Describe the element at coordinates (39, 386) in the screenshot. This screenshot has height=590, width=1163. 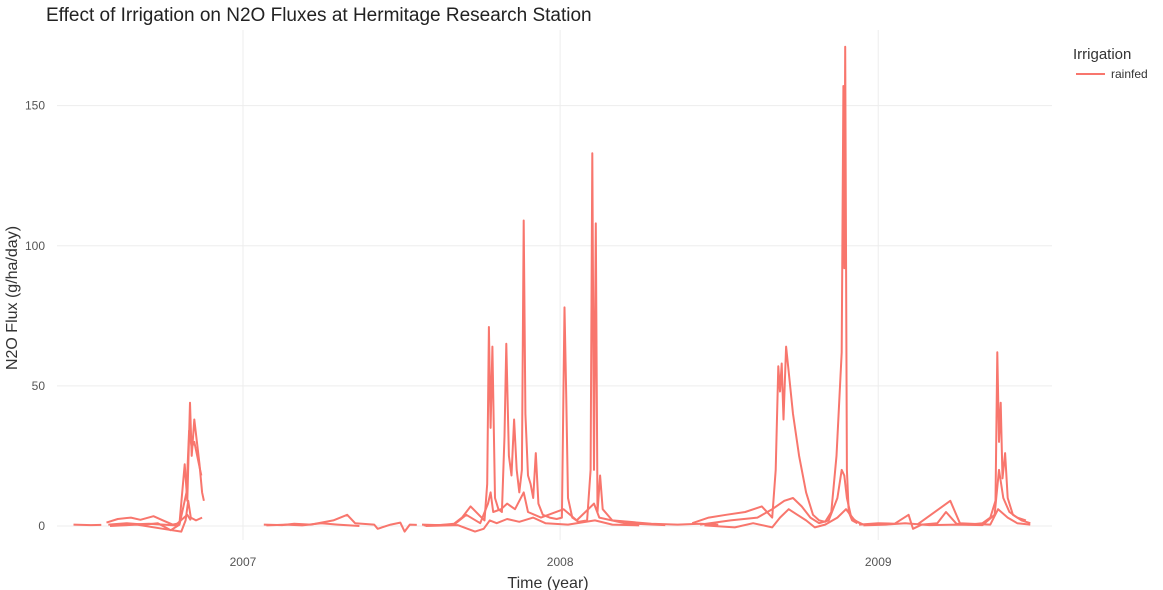
I see `y-tick-label: 50` at that location.